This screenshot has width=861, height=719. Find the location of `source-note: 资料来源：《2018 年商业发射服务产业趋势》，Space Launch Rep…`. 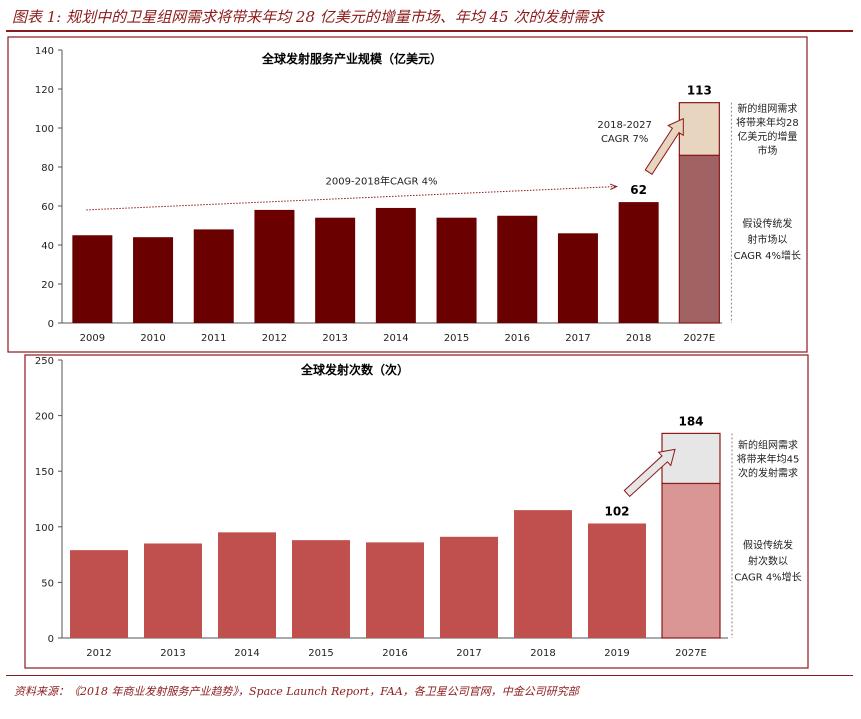

source-note: 资料来源：《2018 年商业发射服务产业趋势》，Space Launch Rep… is located at coordinates (296, 691).